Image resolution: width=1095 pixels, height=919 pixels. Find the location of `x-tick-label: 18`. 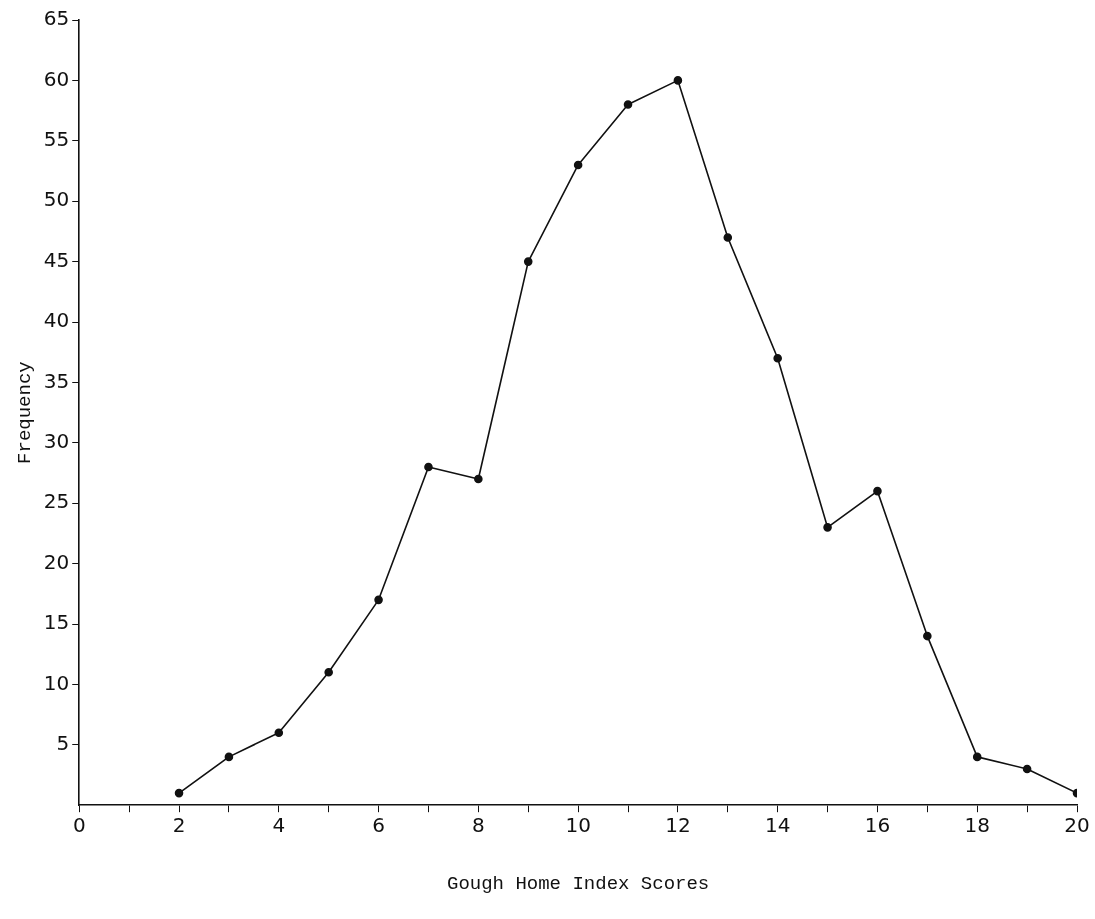

x-tick-label: 18 is located at coordinates (977, 825).